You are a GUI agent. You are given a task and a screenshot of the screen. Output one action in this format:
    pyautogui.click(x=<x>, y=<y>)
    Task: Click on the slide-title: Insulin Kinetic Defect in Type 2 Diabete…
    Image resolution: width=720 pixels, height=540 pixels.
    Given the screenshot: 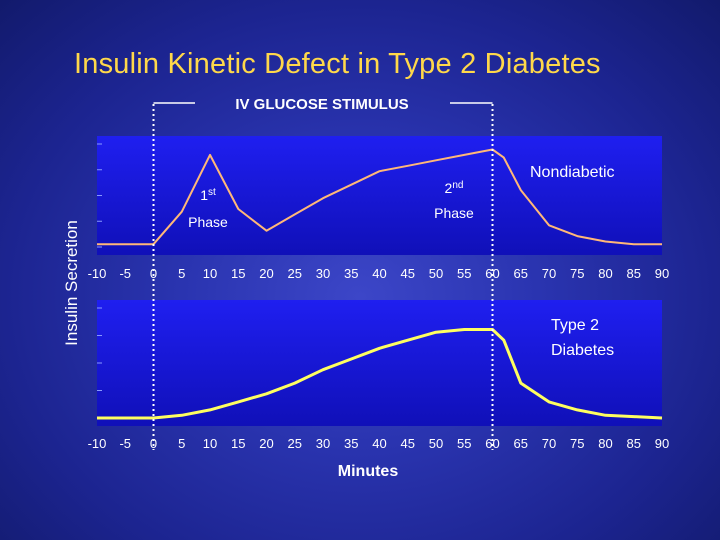 What is the action you would take?
    pyautogui.click(x=337, y=64)
    